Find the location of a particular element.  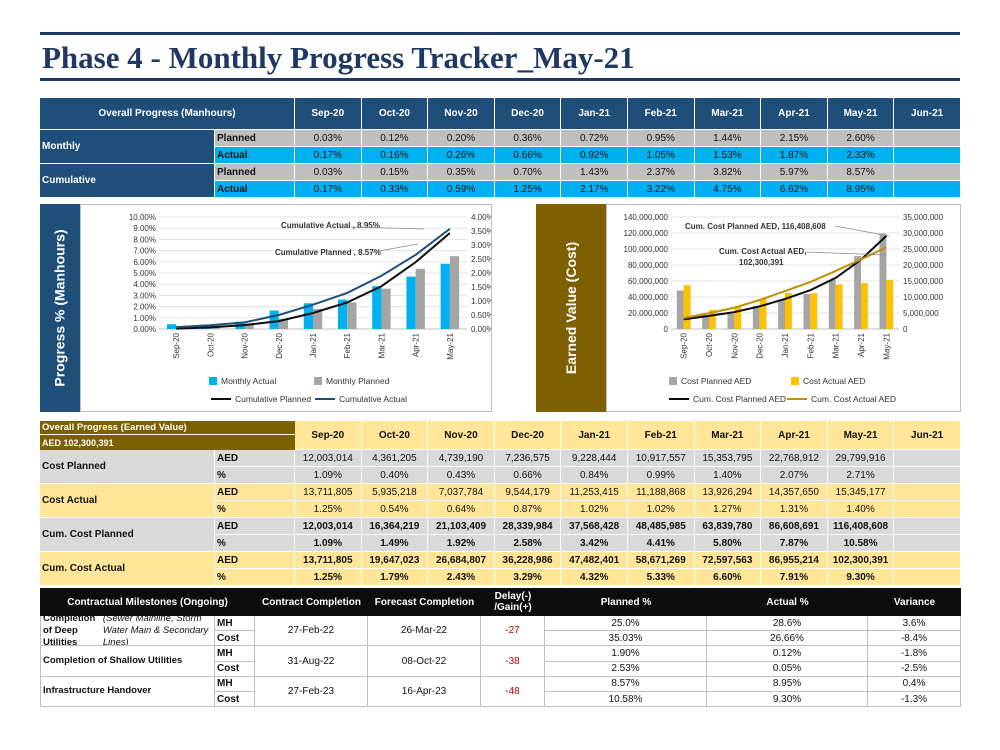

left-axis-tick: 0.00% is located at coordinates (144, 329).